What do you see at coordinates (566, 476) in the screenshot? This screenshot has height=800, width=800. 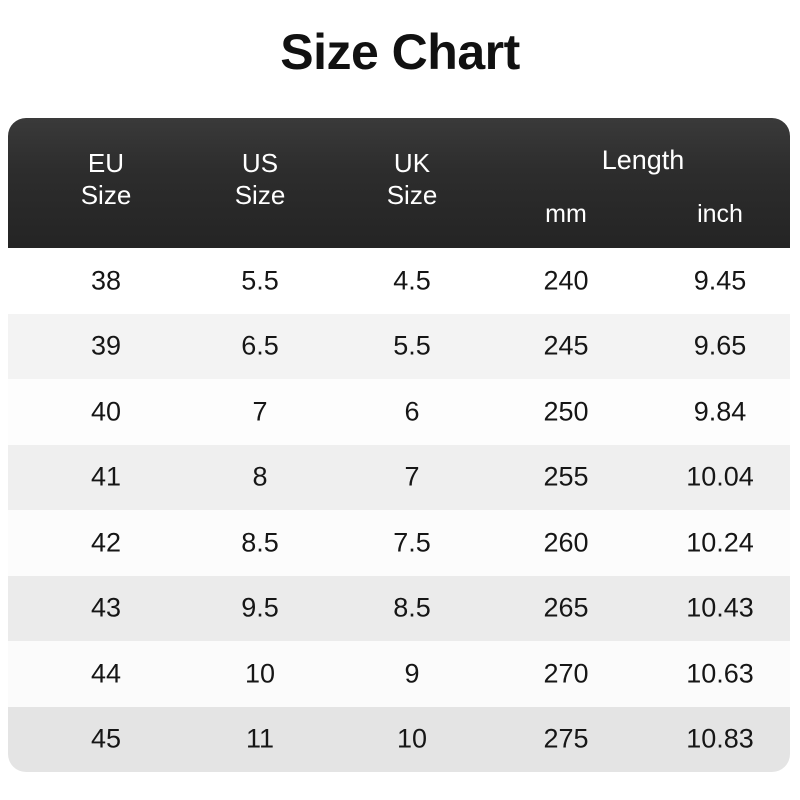 I see `table-cell-mm: 255` at bounding box center [566, 476].